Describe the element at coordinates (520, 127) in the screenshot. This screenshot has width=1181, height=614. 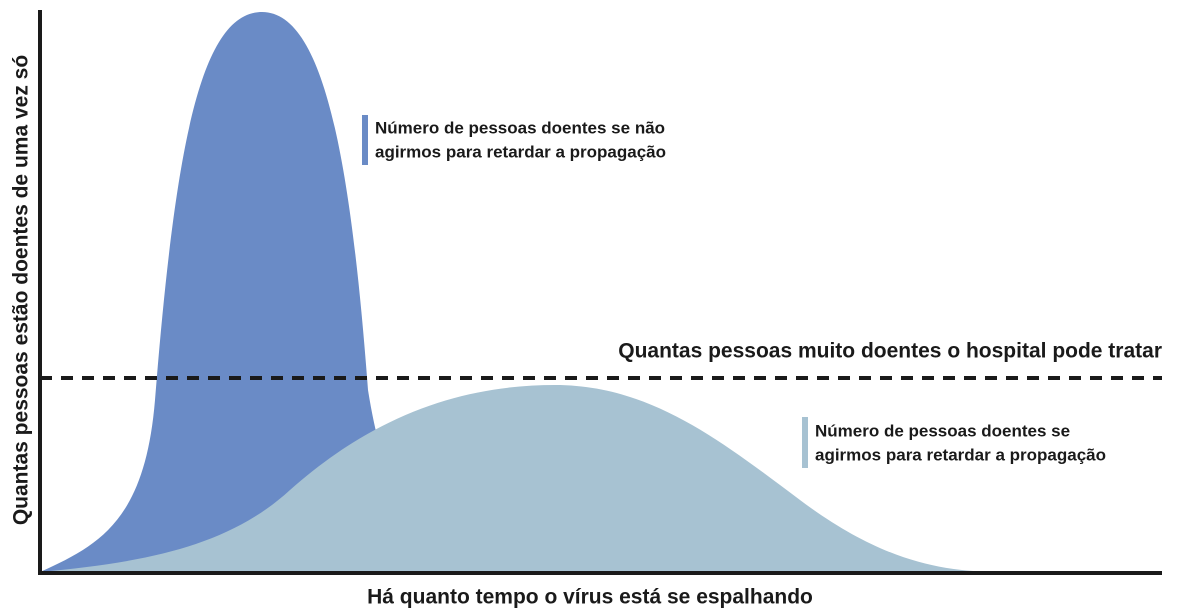
I see `legend-text: Número de pessoas doentes se não` at that location.